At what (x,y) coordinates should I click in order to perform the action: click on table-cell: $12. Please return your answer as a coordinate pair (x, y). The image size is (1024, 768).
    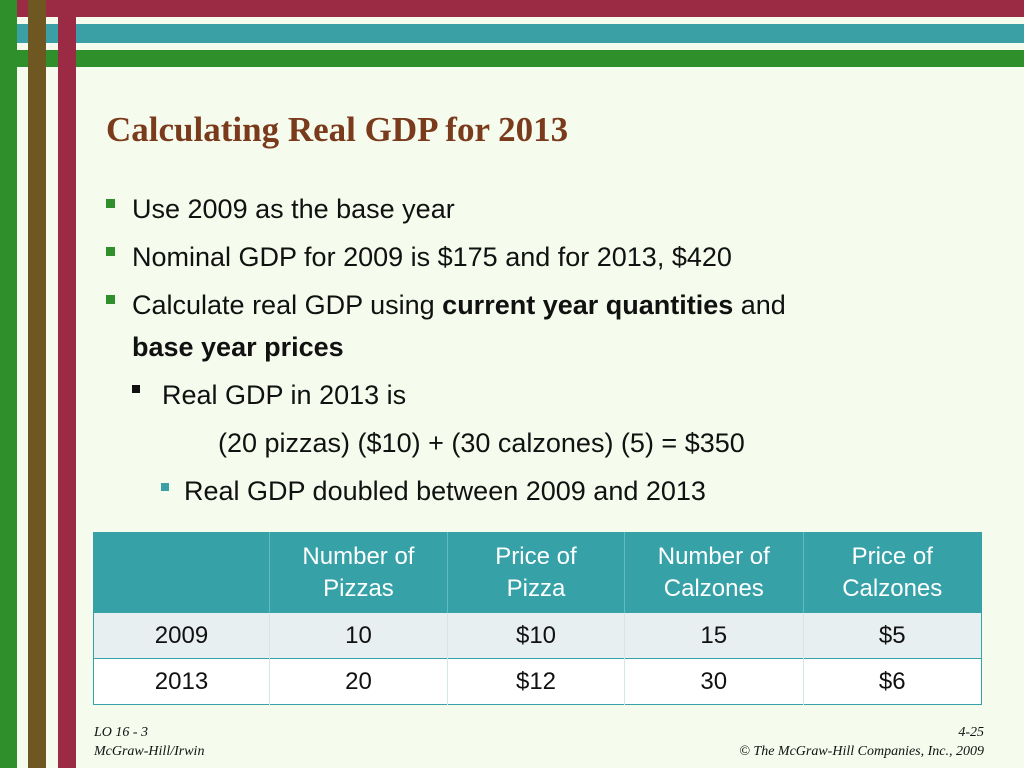
    Looking at the image, I should click on (536, 681).